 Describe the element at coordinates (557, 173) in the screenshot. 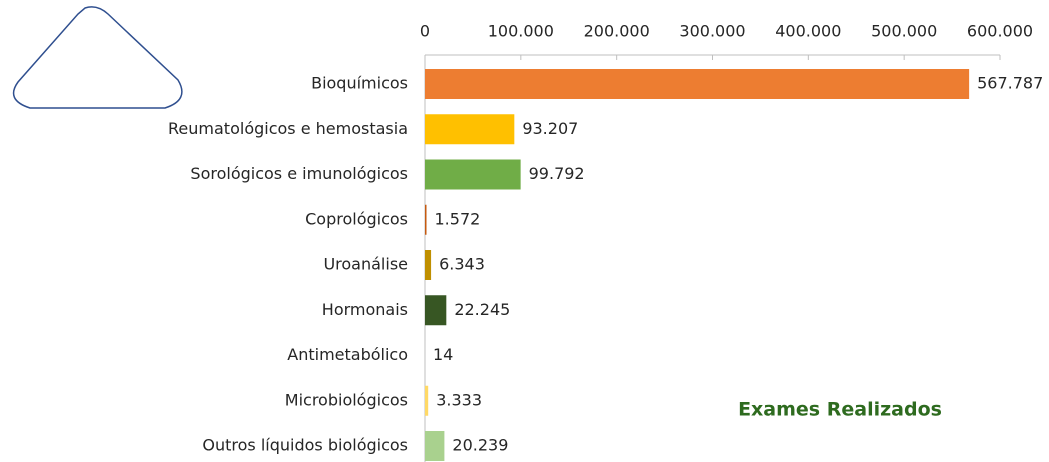

I see `value-label: 99.792` at that location.